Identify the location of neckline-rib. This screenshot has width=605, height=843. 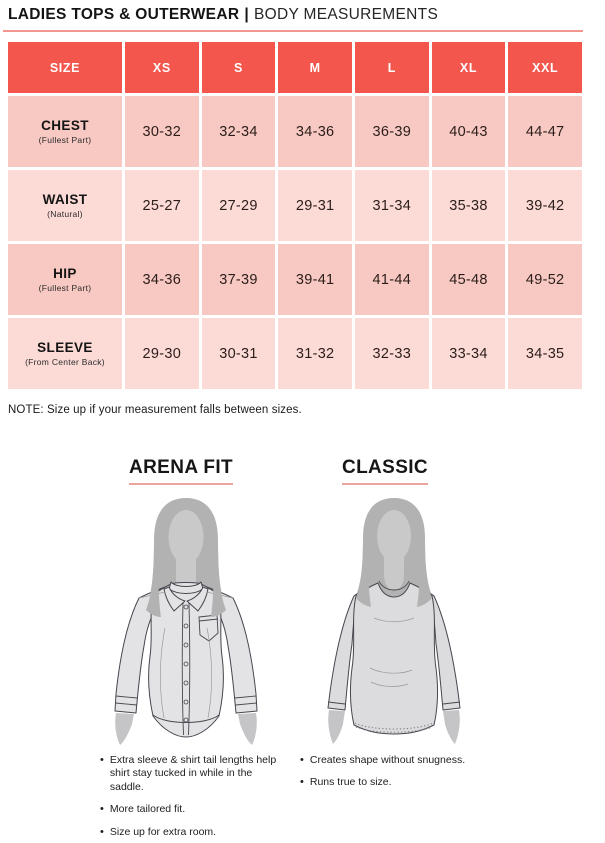
(394, 585).